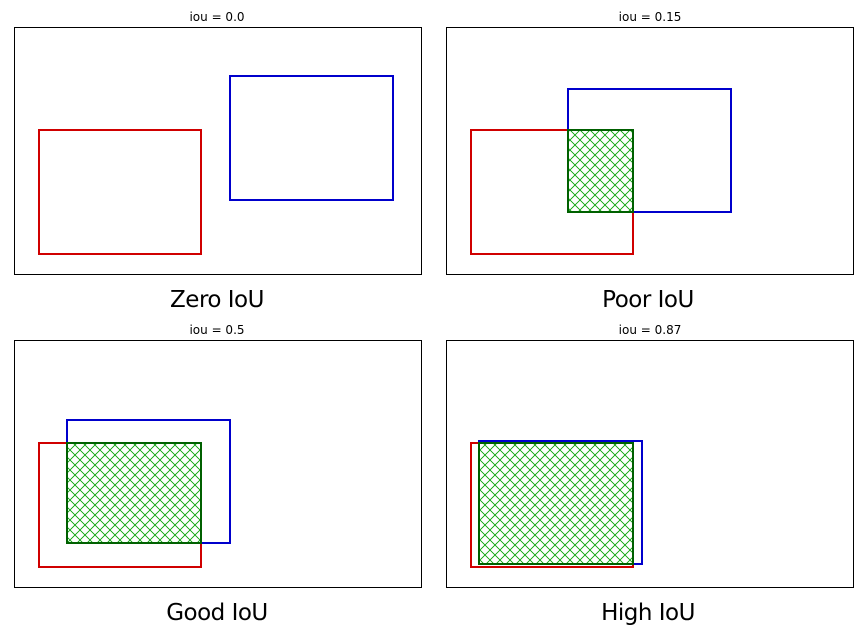 The width and height of the screenshot is (864, 626). What do you see at coordinates (120, 192) in the screenshot?
I see `box-a` at bounding box center [120, 192].